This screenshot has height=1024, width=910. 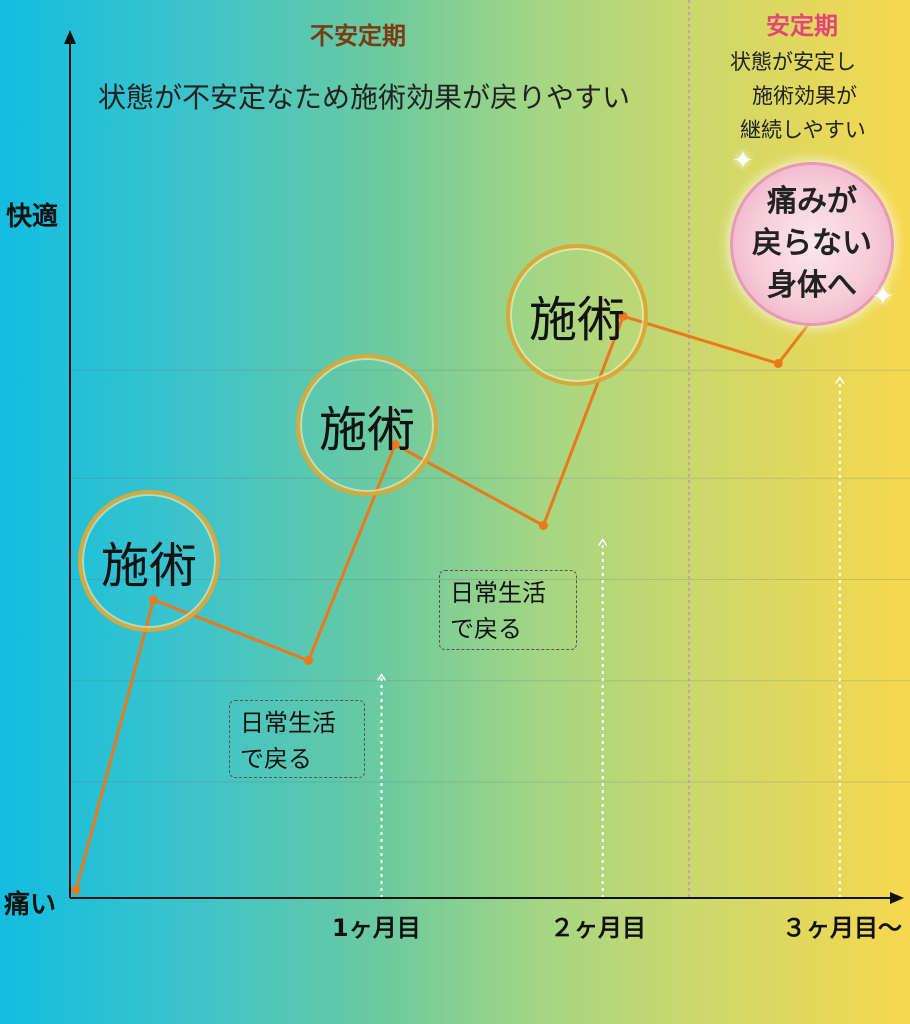 I want to click on y-axis-top-label: 快適, so click(x=32, y=217).